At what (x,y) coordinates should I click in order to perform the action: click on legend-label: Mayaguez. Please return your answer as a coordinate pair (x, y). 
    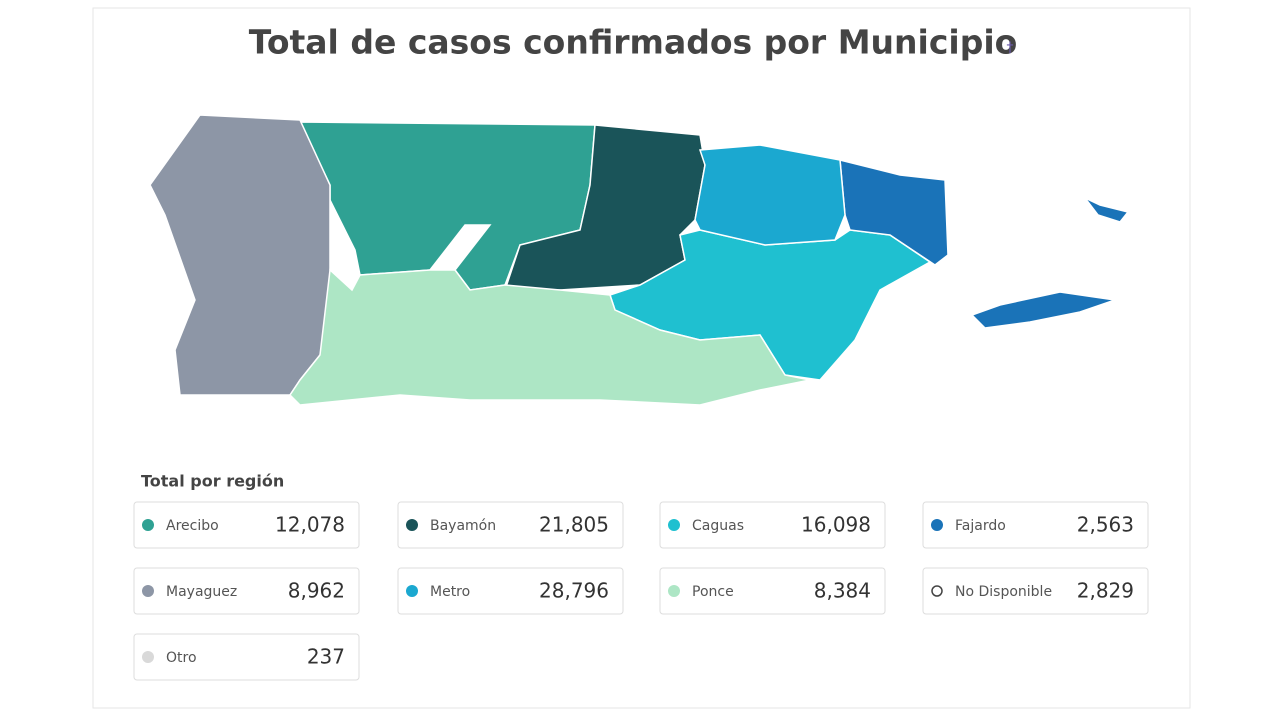
    Looking at the image, I should click on (201, 592).